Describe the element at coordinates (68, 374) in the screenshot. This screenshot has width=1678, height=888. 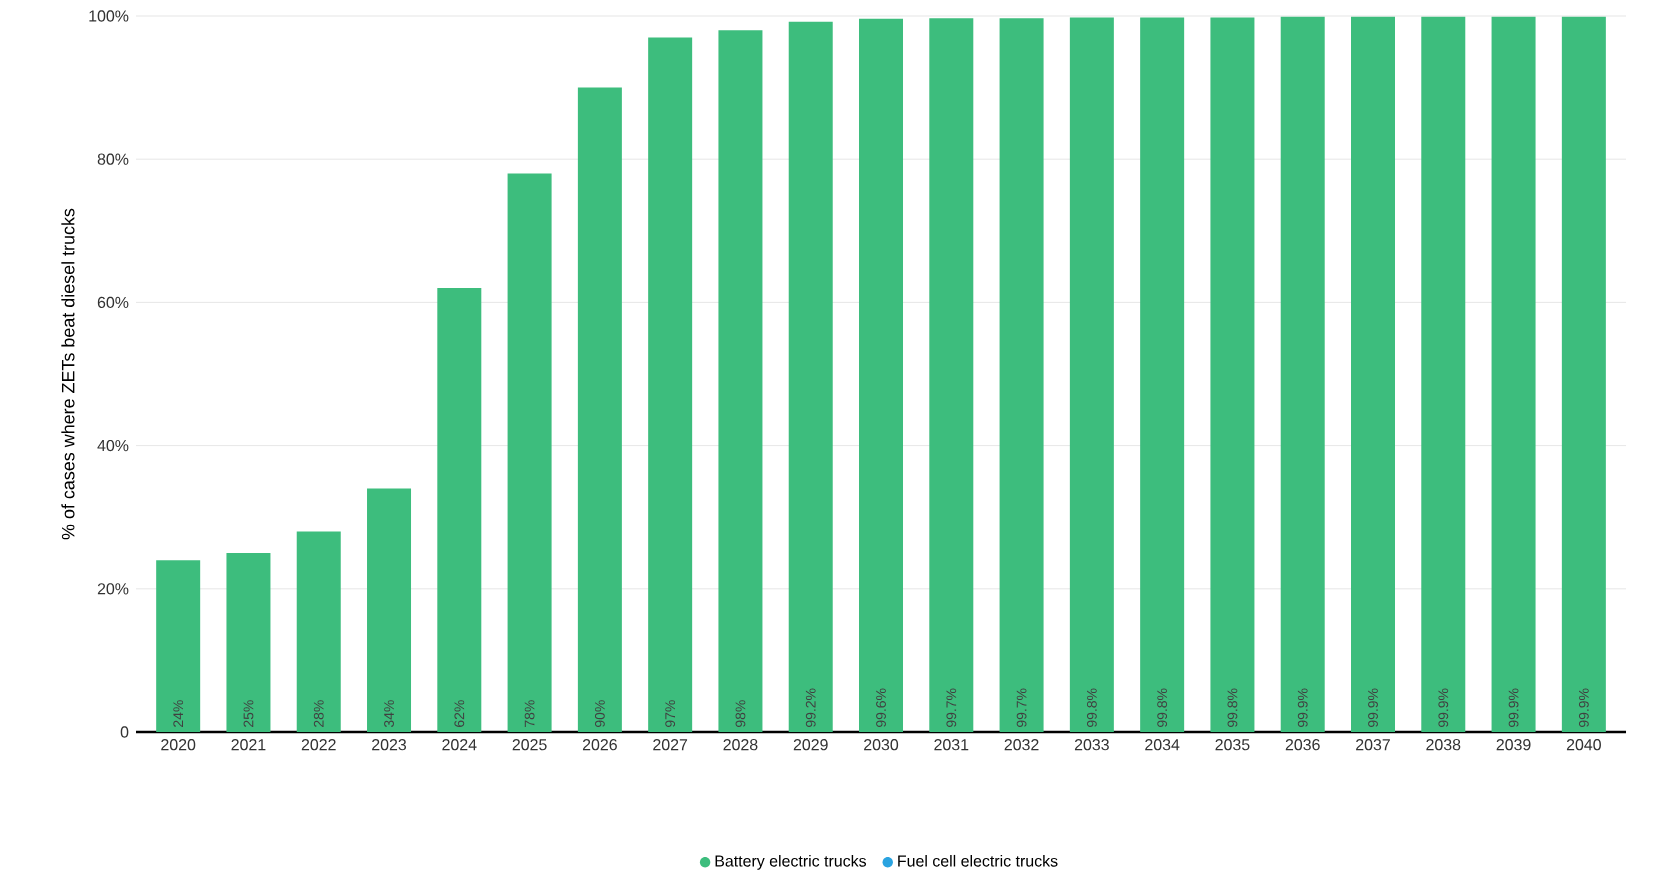
I see `y-axis-title: % of cases where ZETs beat diesel trucks` at that location.